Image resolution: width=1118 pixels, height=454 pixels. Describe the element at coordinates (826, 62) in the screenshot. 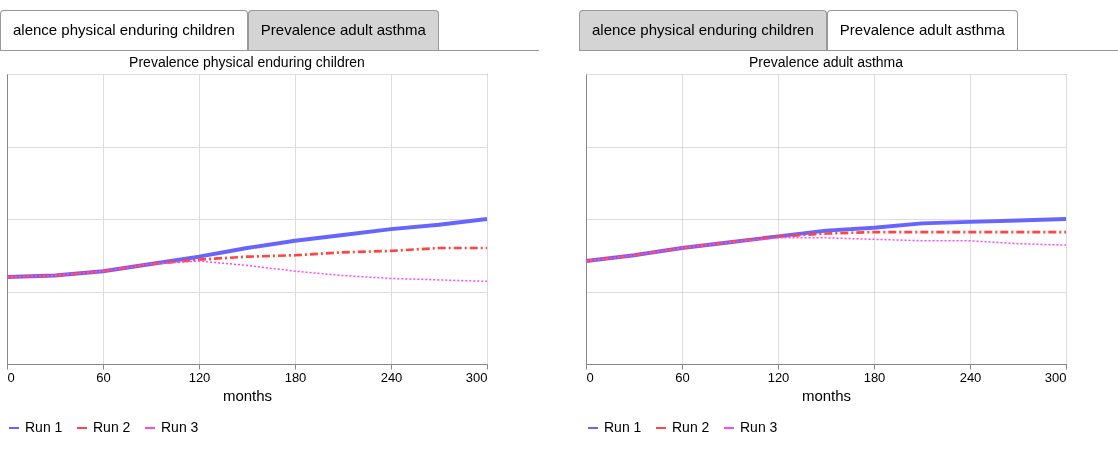

I see `chart-title: Prevalence adult asthma` at that location.